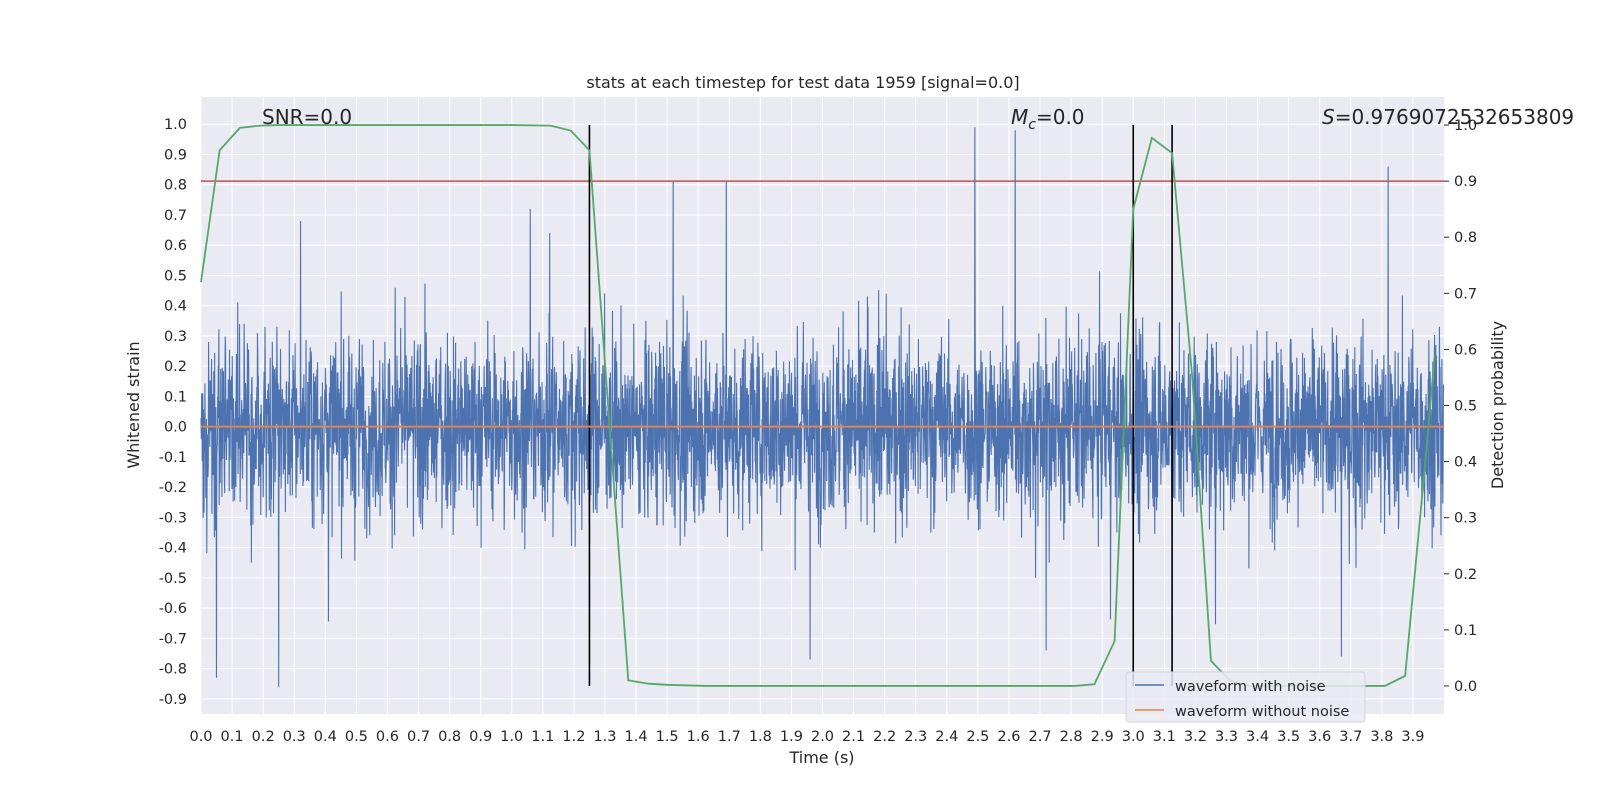 The height and width of the screenshot is (800, 1600). What do you see at coordinates (1465, 631) in the screenshot?
I see `y2-tick-label: 0.1` at bounding box center [1465, 631].